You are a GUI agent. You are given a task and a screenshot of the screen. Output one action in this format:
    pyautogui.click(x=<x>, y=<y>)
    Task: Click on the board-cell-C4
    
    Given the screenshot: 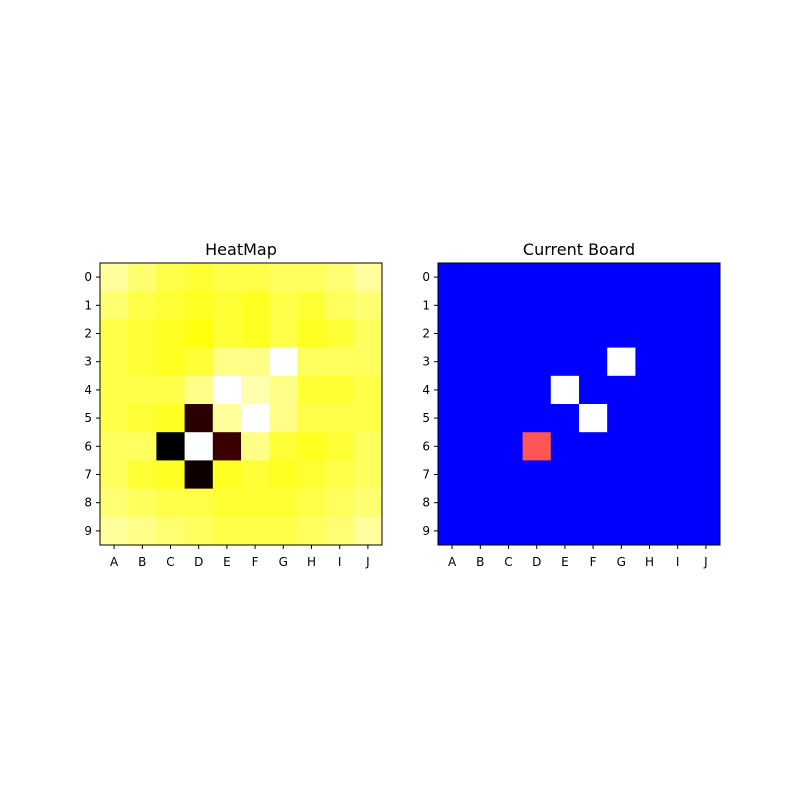 What is the action you would take?
    pyautogui.click(x=508, y=390)
    